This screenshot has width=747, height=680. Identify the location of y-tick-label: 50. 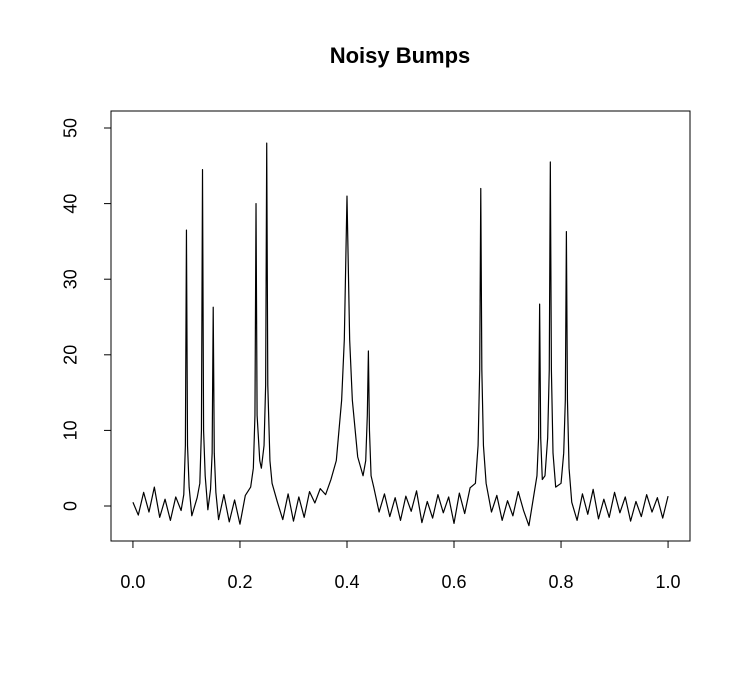
(71, 128).